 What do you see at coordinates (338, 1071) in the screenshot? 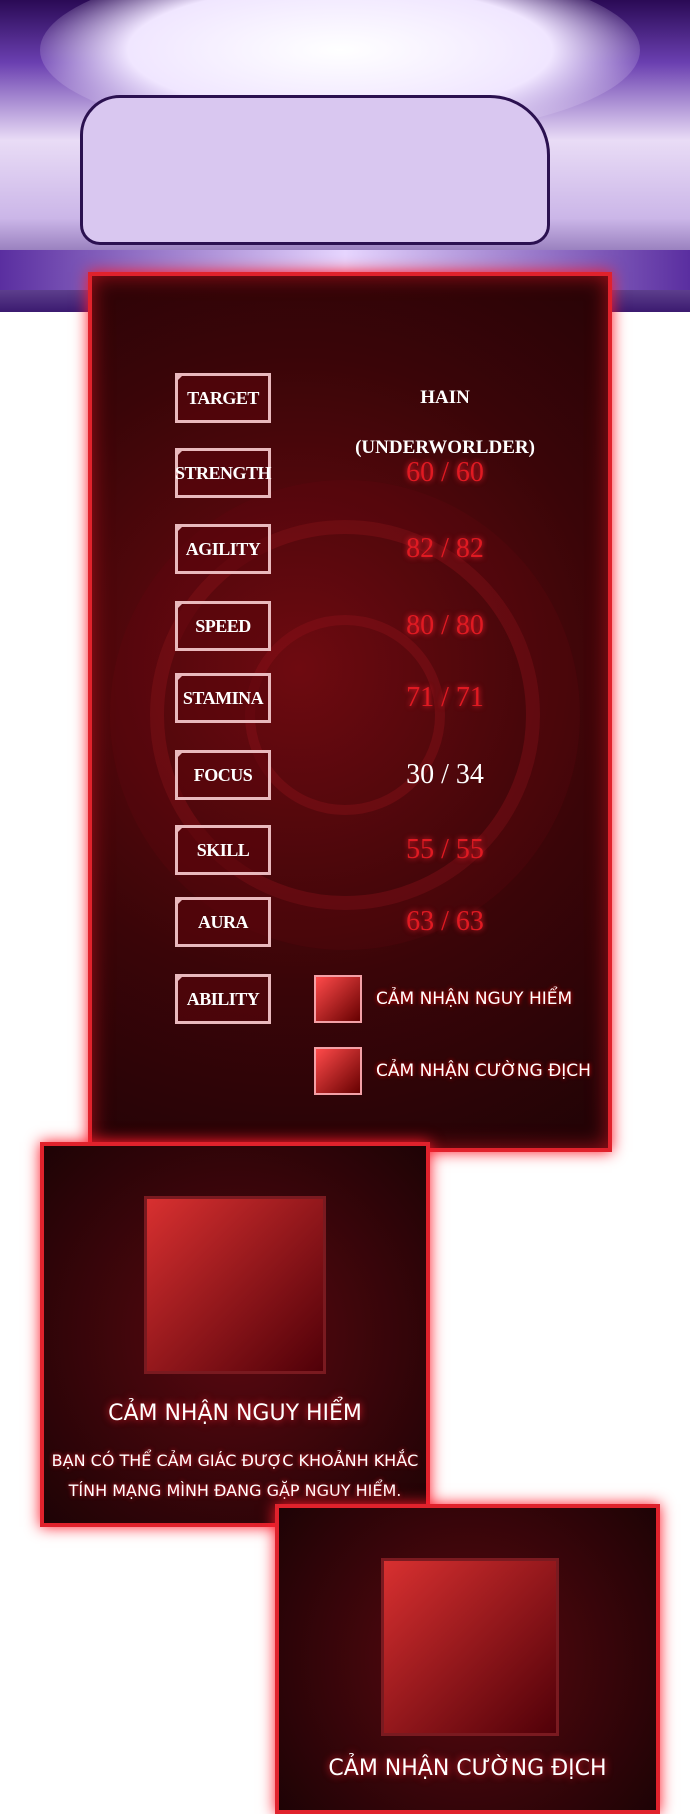
I see `enemy-sense-icon` at bounding box center [338, 1071].